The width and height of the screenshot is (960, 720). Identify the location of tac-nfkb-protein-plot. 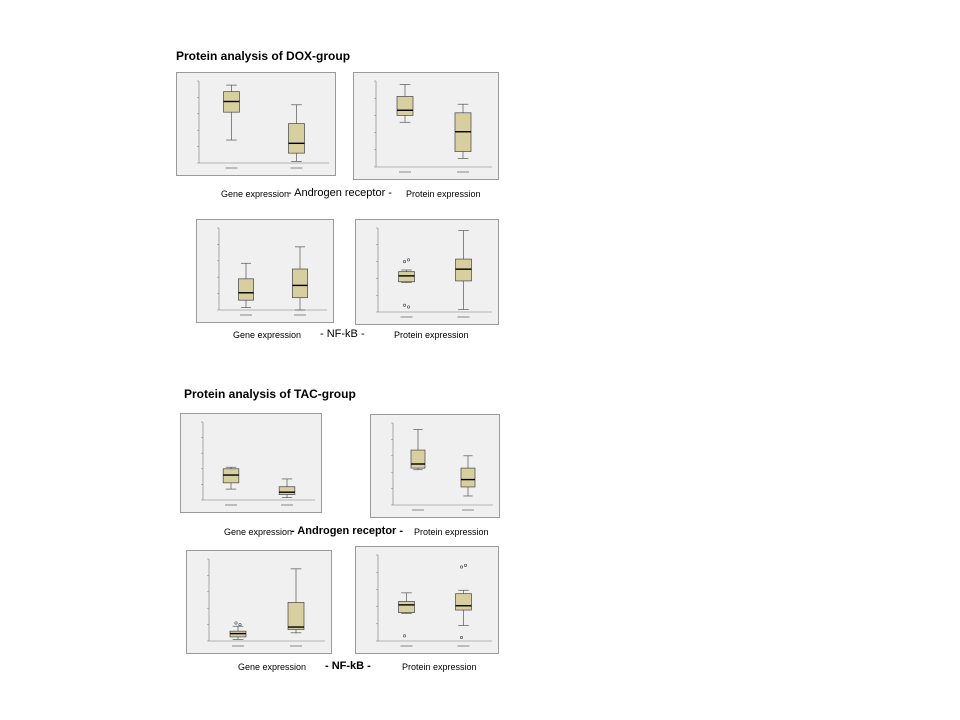
(427, 600).